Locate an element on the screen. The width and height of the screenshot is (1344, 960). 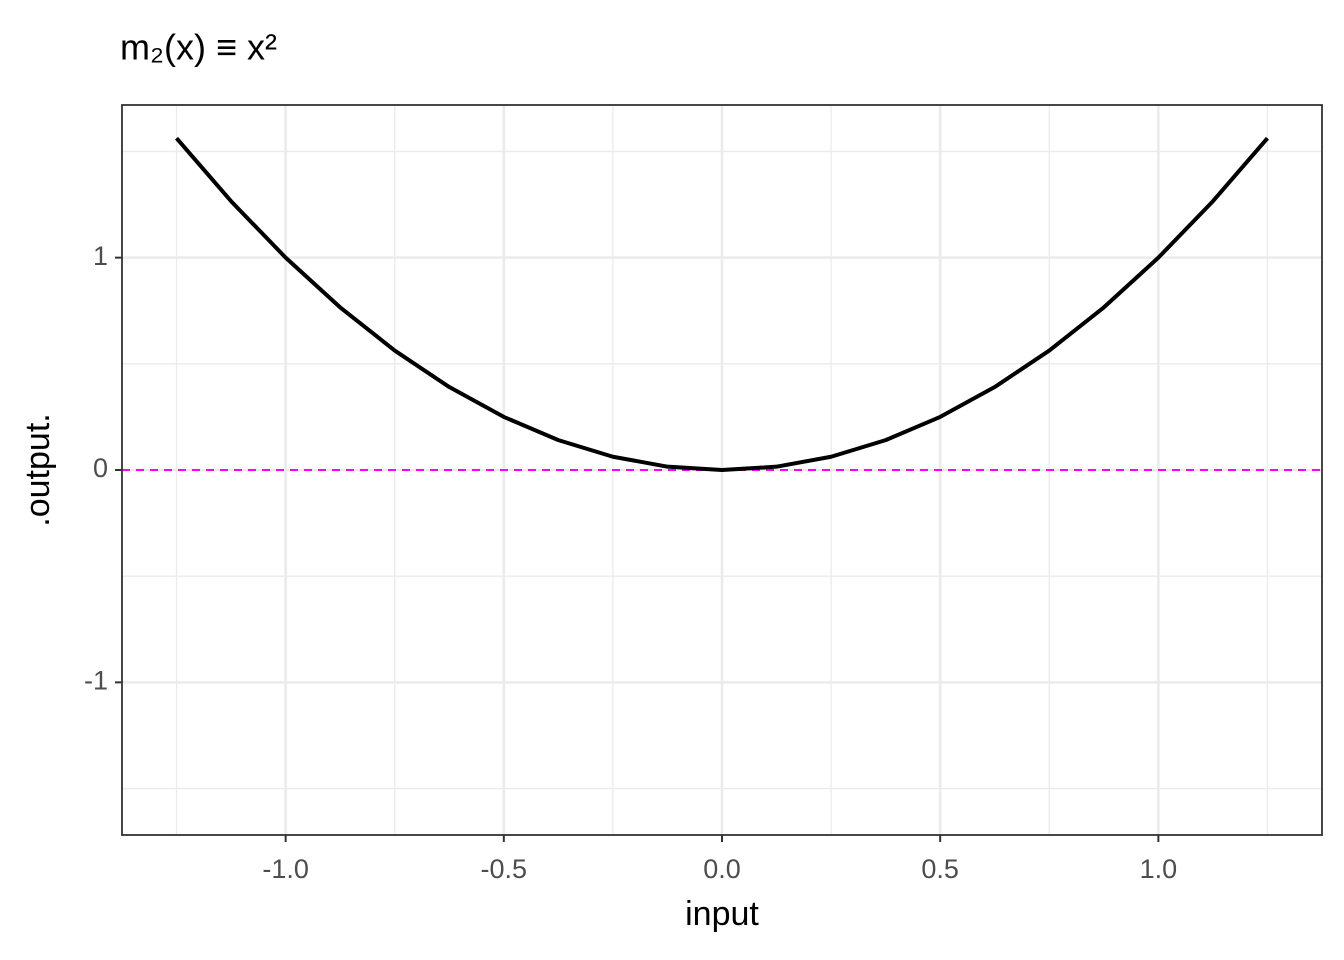
y-tick-label: -1 is located at coordinates (96, 680).